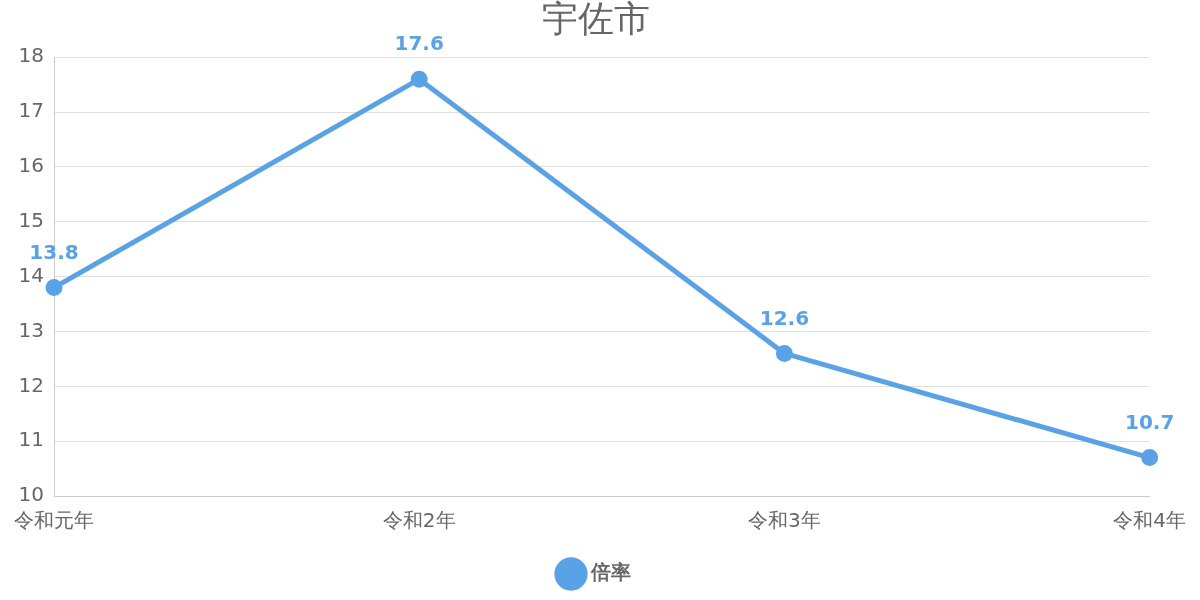 This screenshot has height=600, width=1200. I want to click on y-tick-label: 18, so click(31, 55).